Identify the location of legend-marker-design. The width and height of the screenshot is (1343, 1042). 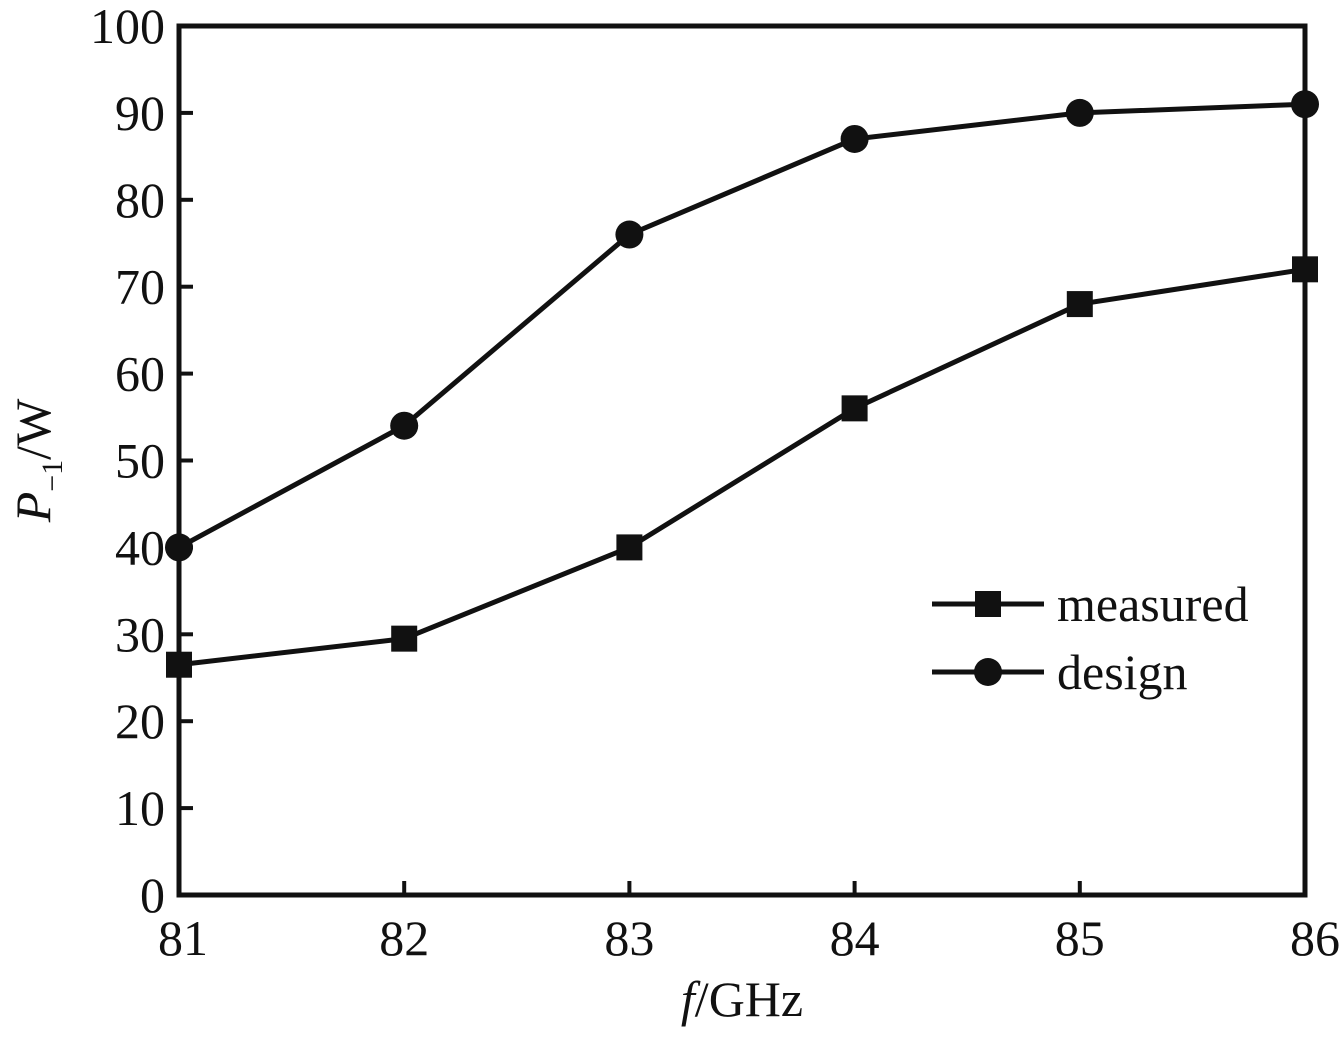
(988, 672).